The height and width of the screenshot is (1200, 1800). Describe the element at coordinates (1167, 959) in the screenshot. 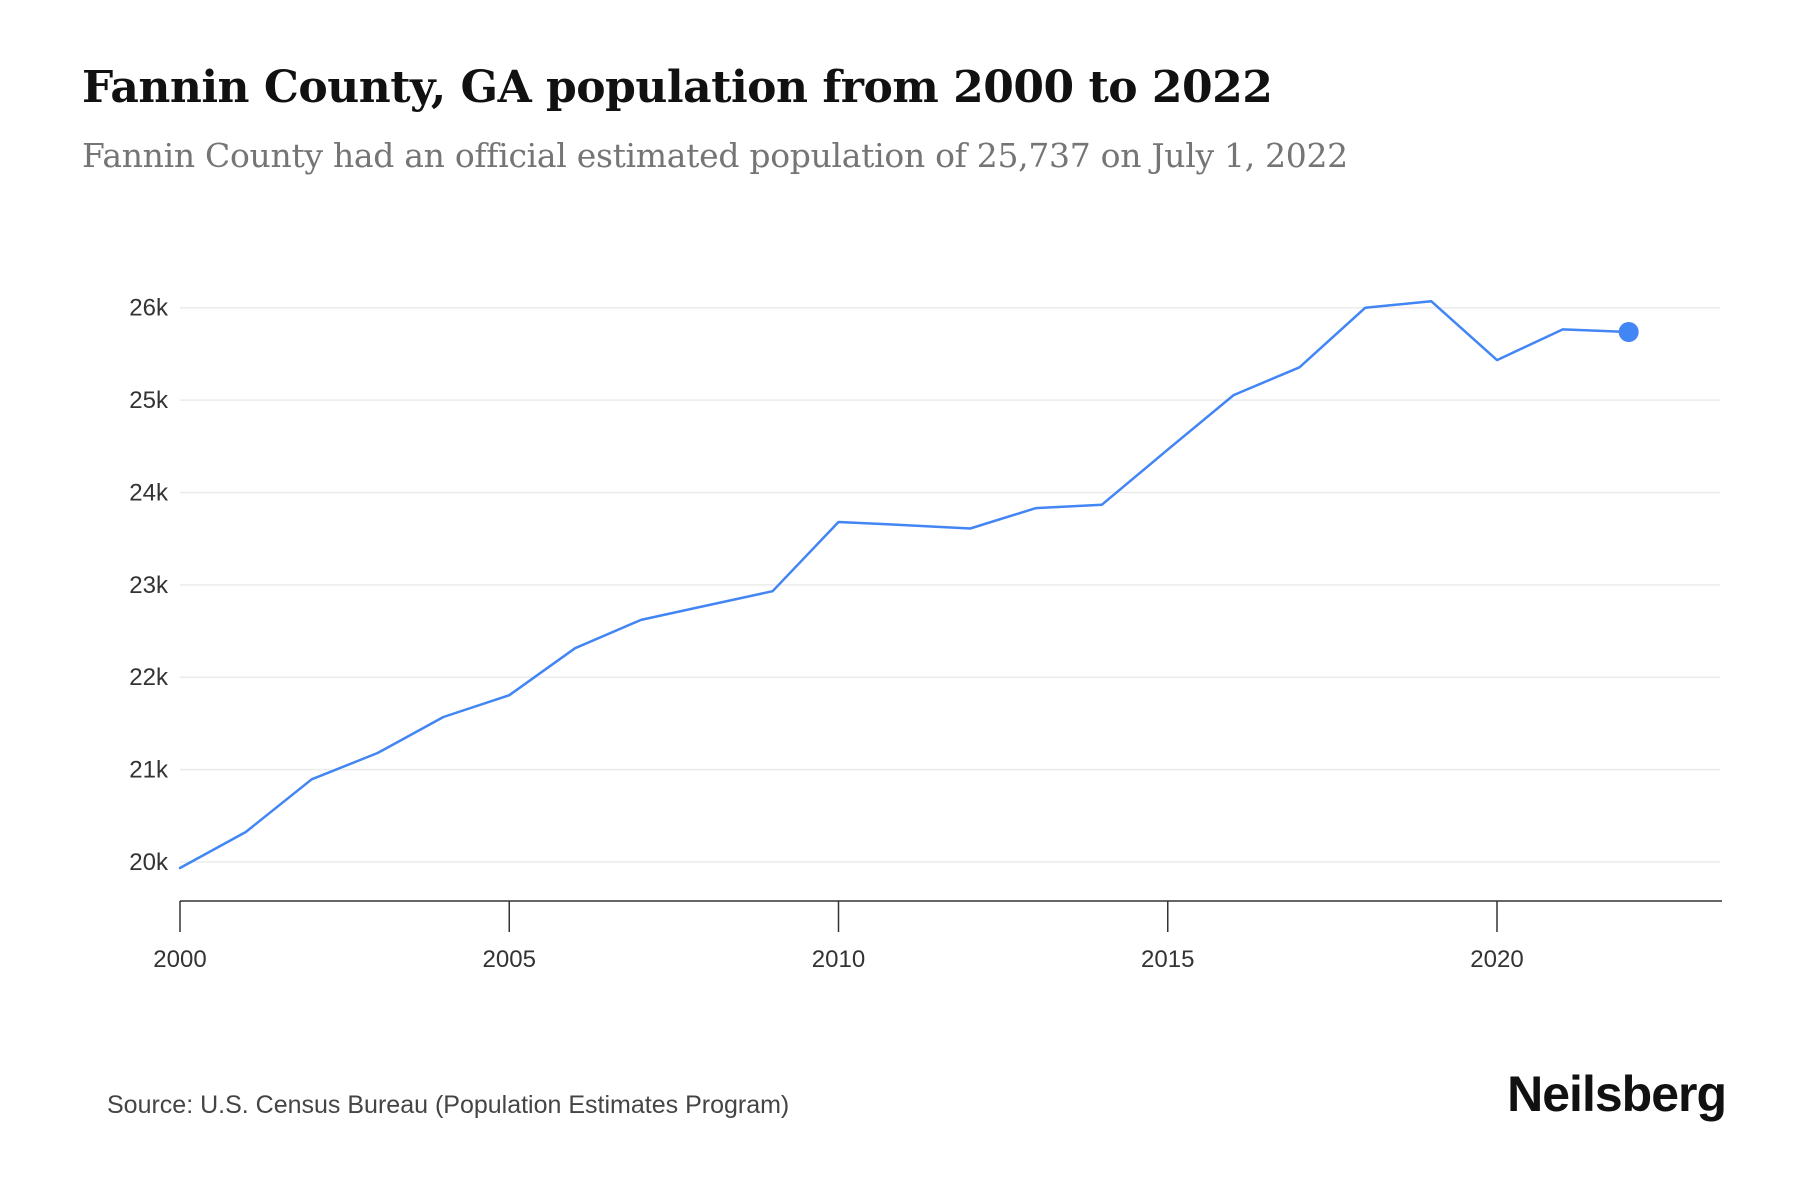

I see `x-tick-label: 2015` at that location.